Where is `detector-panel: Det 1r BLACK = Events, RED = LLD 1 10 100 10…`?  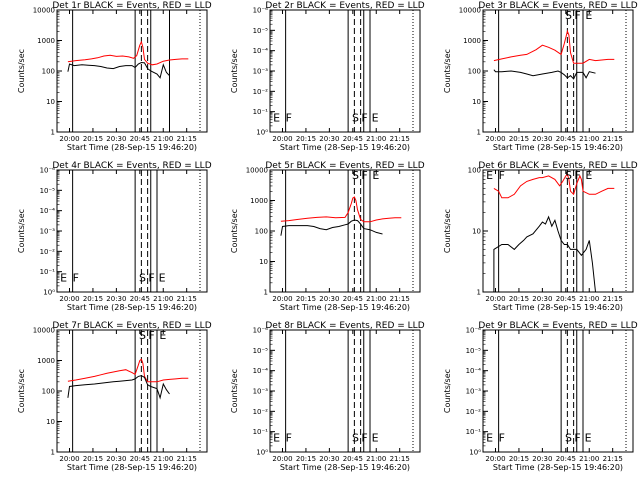 detector-panel: Det 1r BLACK = Events, RED = LLD 1 10 100 10… is located at coordinates (114, 76).